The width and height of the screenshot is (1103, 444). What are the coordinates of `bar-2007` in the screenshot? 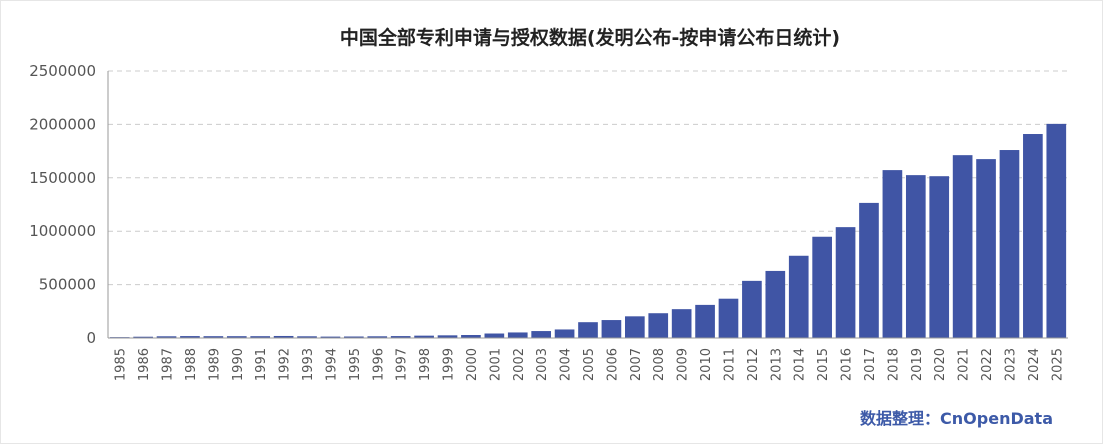 It's located at (635, 327).